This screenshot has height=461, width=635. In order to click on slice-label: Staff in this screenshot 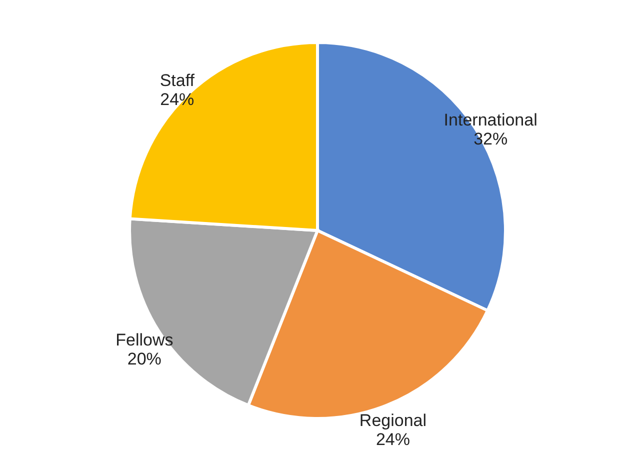, I will do `click(177, 80)`.